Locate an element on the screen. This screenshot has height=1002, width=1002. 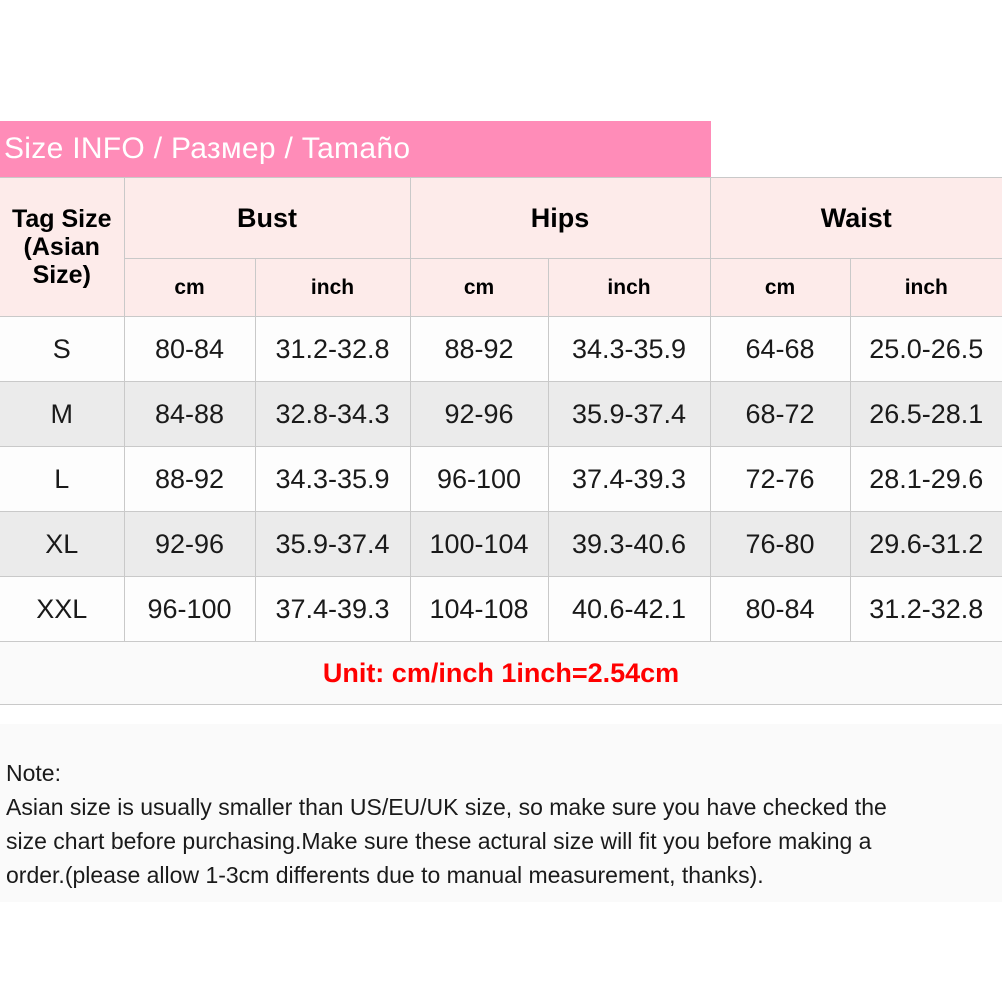
unit-note: Unit: cm/inch 1inch=2.54cm is located at coordinates (501, 673).